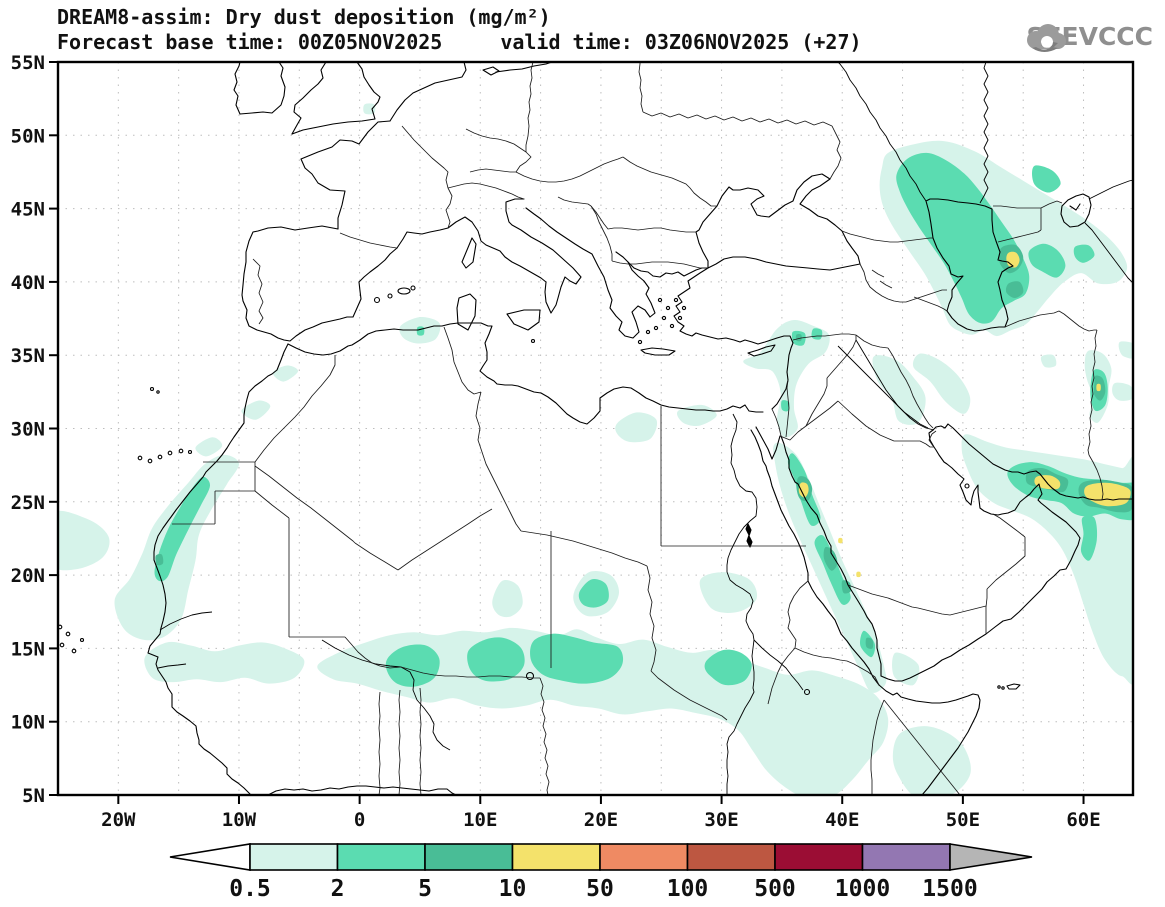 Image resolution: width=1165 pixels, height=907 pixels. Describe the element at coordinates (728, 592) in the screenshot. I see `dust-region-sudan-lobe` at that location.